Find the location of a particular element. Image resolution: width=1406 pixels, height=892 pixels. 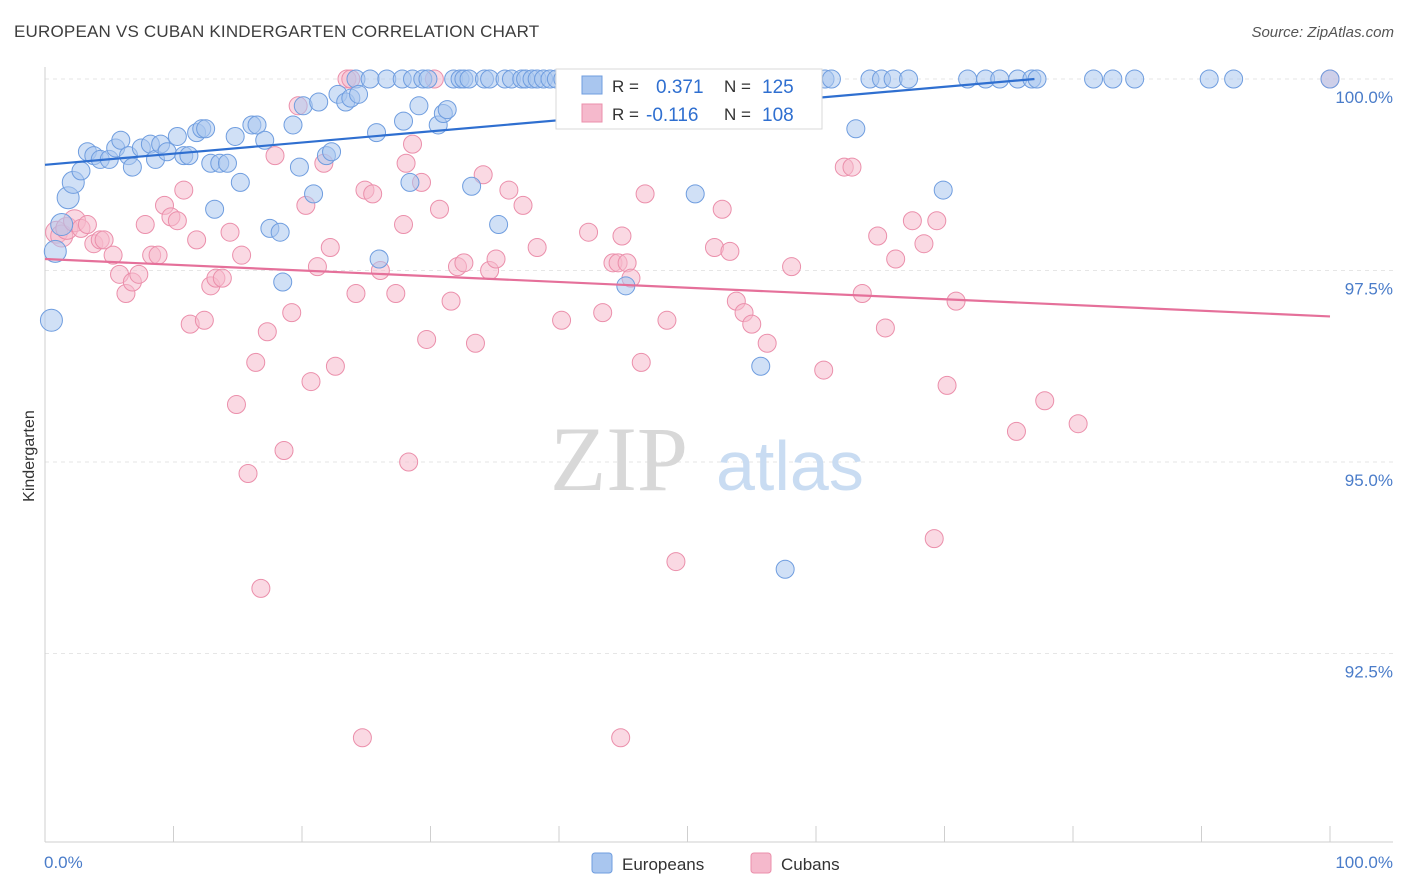

y-tick-label-0: 100.0% is located at coordinates (1364, 97).